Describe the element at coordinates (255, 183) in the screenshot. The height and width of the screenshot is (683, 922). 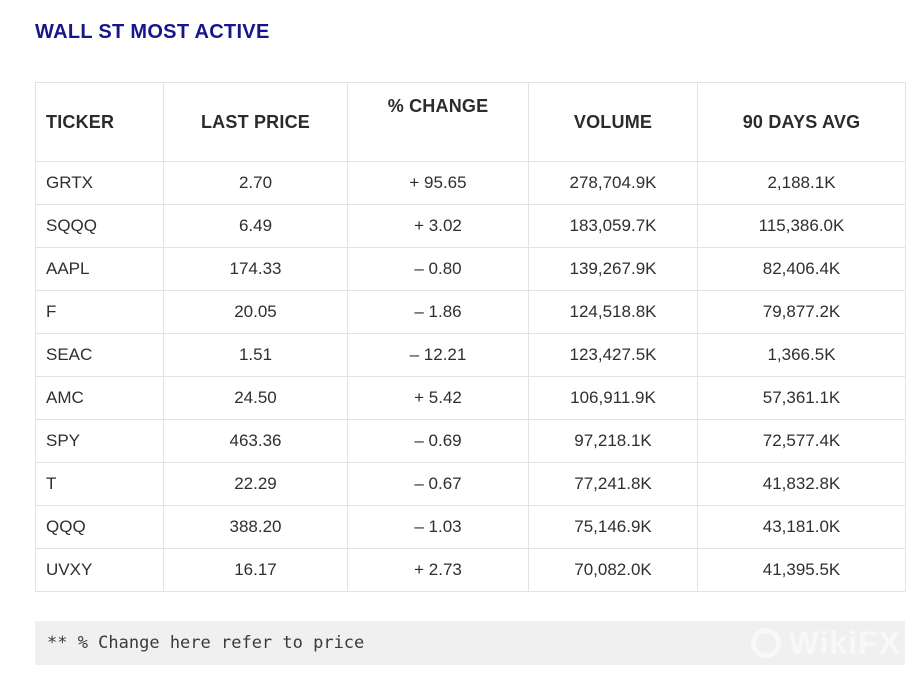
I see `cell-last-price: 2.70` at that location.